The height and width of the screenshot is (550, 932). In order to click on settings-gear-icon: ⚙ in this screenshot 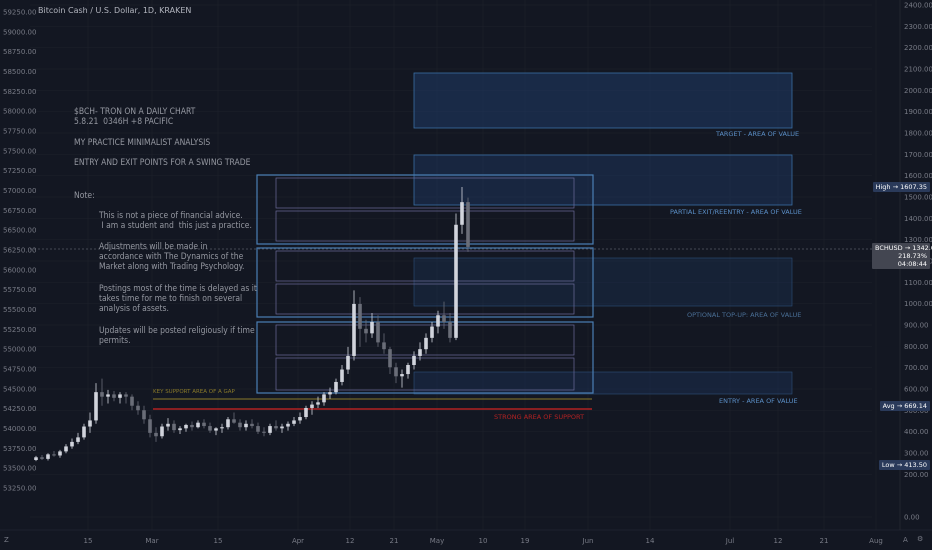, I will do `click(920, 539)`.